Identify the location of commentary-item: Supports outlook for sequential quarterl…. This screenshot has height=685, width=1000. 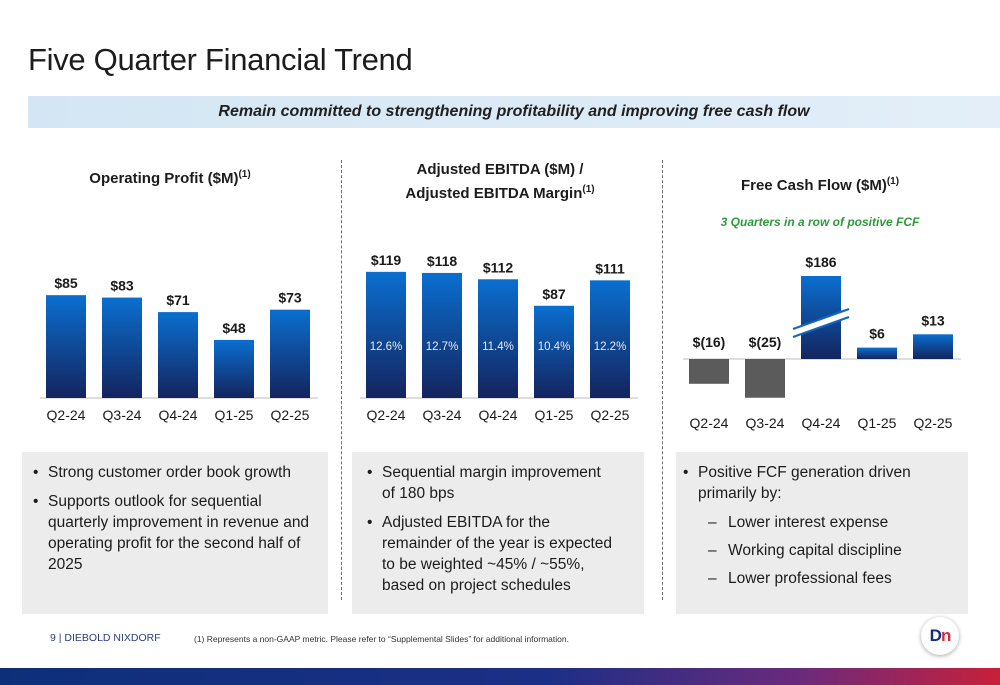
(174, 533).